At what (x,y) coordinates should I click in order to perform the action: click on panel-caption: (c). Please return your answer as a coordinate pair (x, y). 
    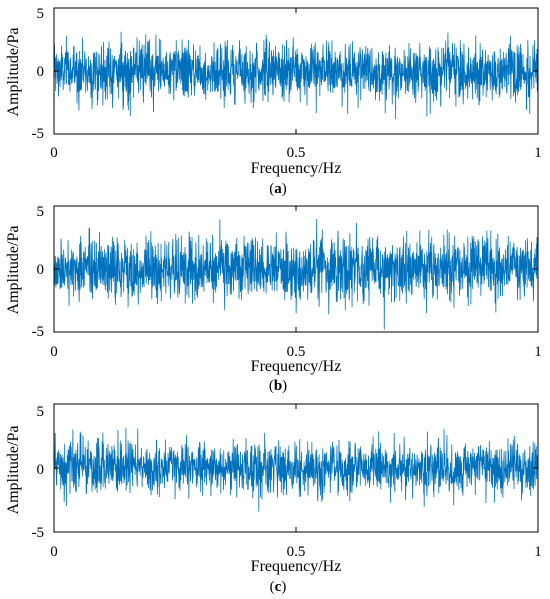
    Looking at the image, I should click on (278, 587).